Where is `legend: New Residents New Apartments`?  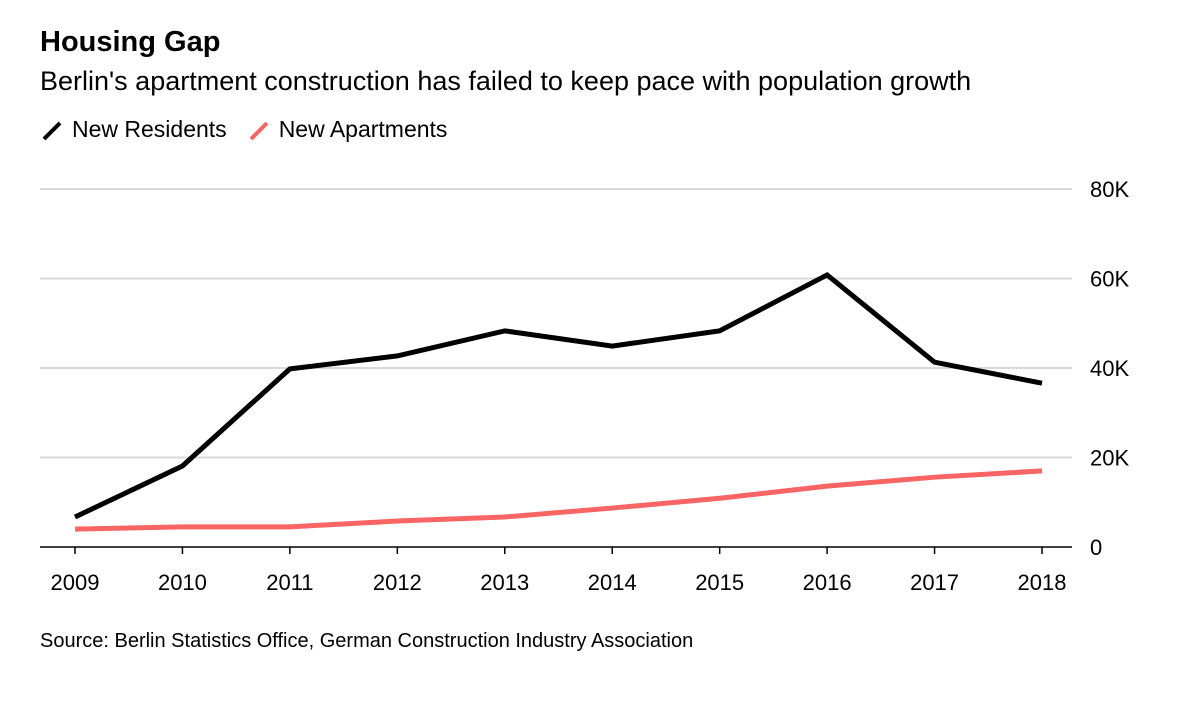
legend: New Residents New Apartments is located at coordinates (253, 129).